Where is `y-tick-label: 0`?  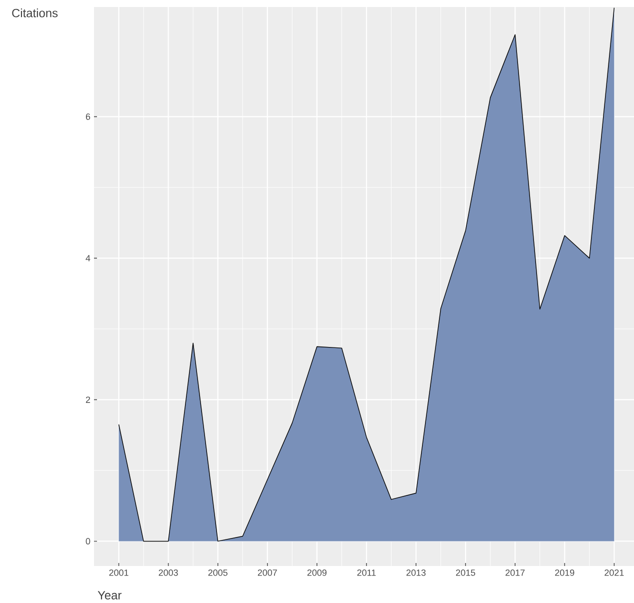
y-tick-label: 0 is located at coordinates (88, 541).